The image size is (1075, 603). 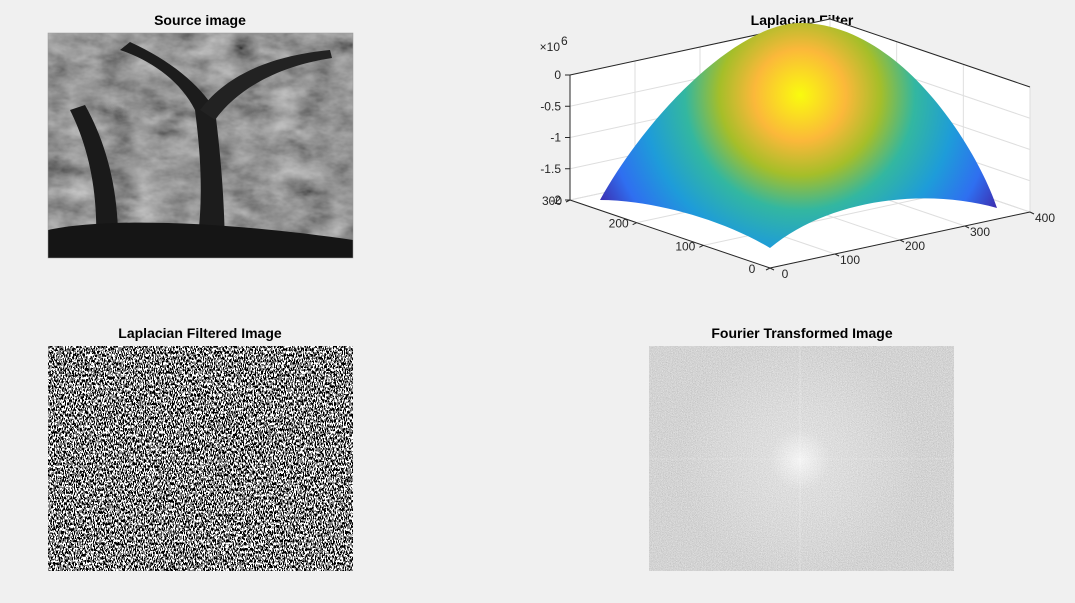 I want to click on x-tick-label: 400, so click(x=1045, y=218).